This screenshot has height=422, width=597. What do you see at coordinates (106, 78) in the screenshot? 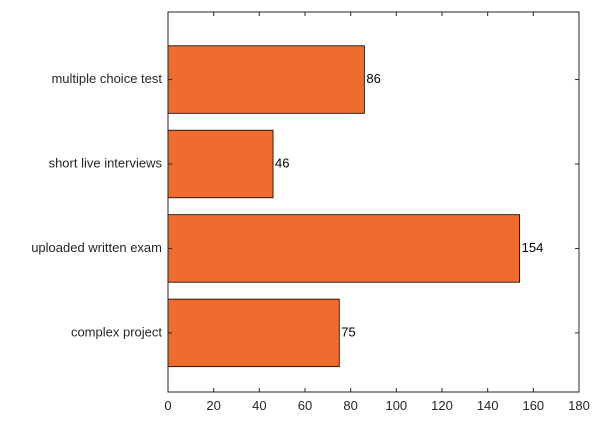
I see `category-label: multiple choice test` at bounding box center [106, 78].